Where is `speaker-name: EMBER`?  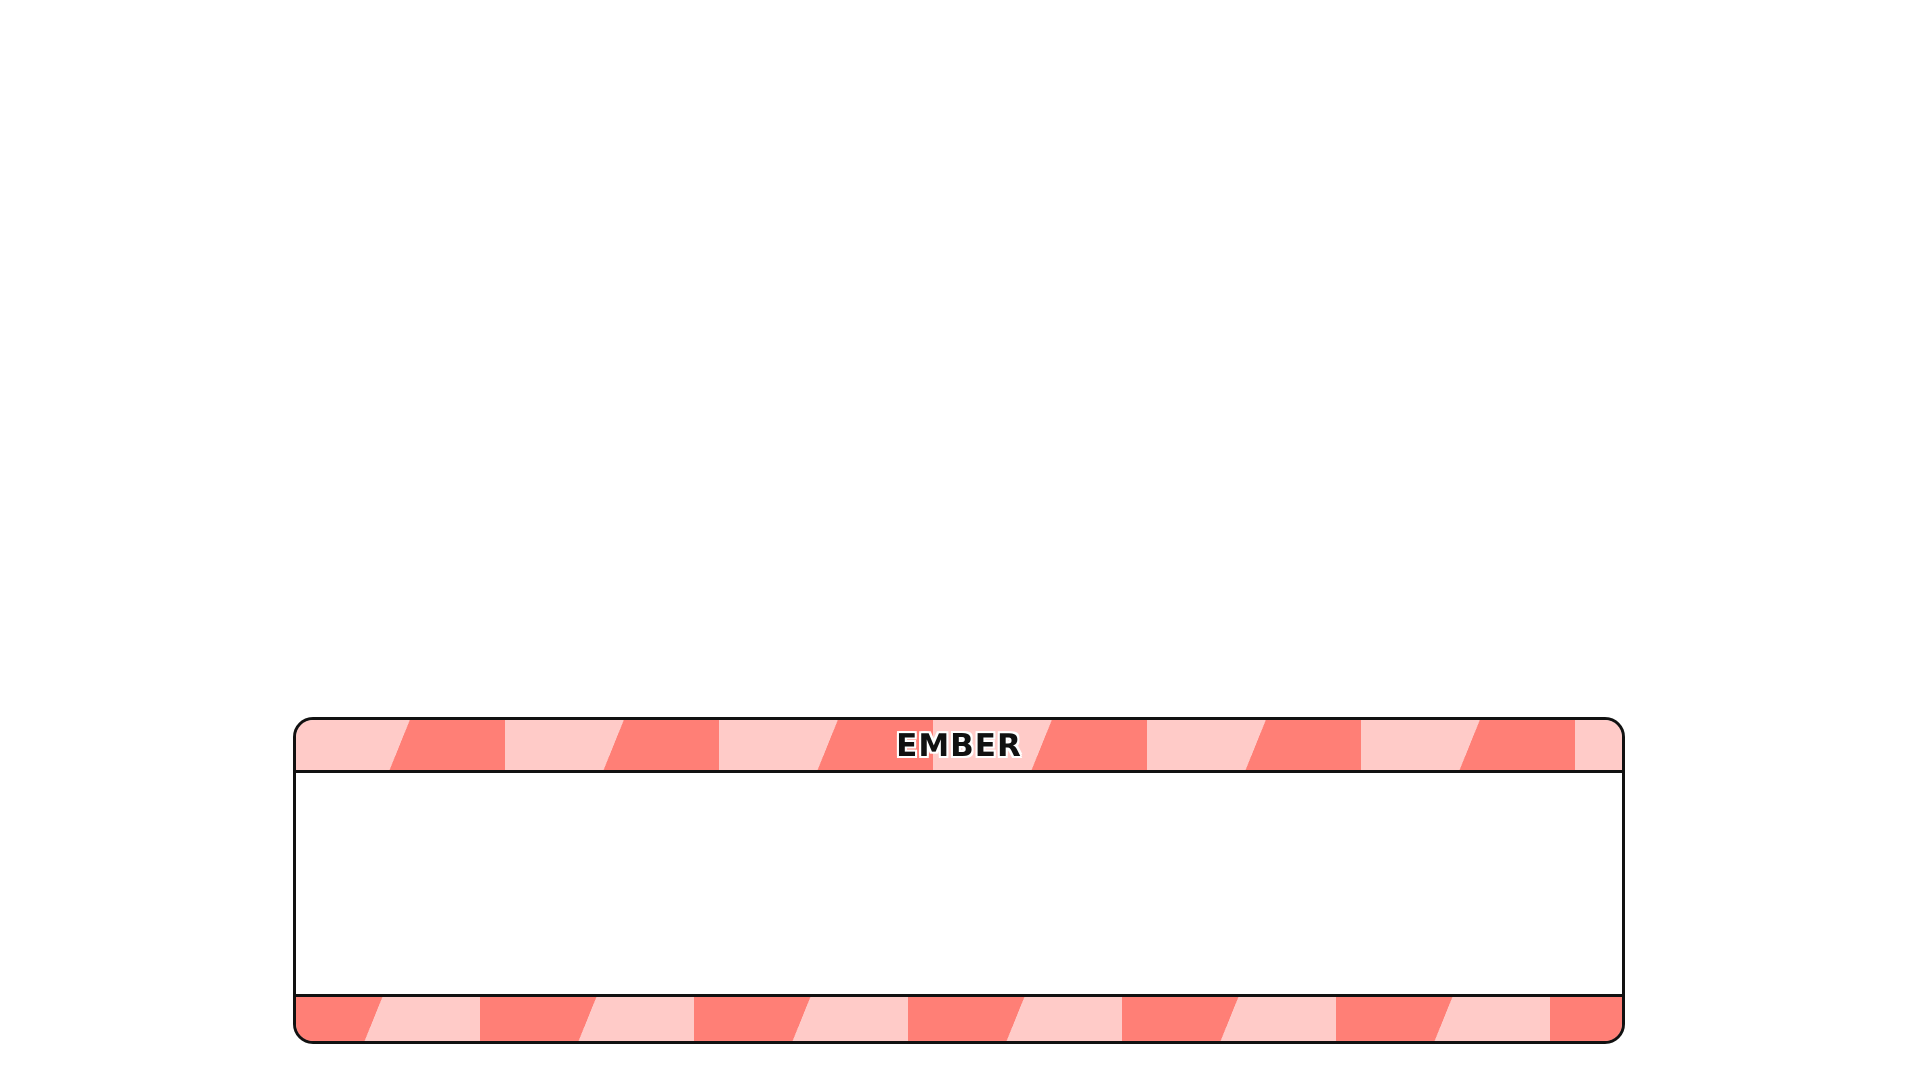
speaker-name: EMBER is located at coordinates (959, 746).